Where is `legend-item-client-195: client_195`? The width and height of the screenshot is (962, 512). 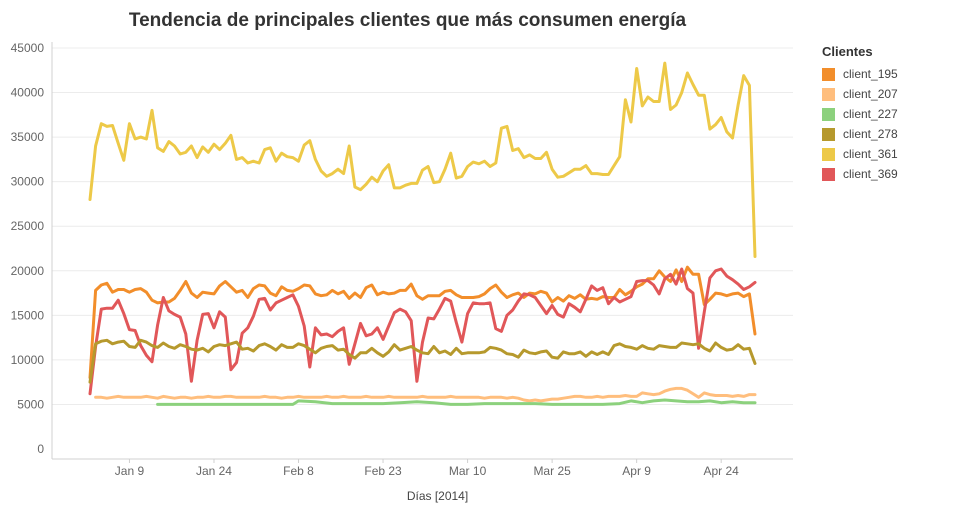
legend-item-client-195: client_195 is located at coordinates (860, 74).